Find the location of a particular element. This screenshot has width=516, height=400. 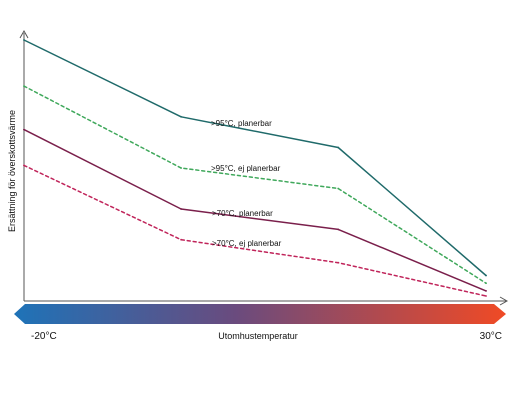

temperature-max-label: 30°C is located at coordinates (491, 336).